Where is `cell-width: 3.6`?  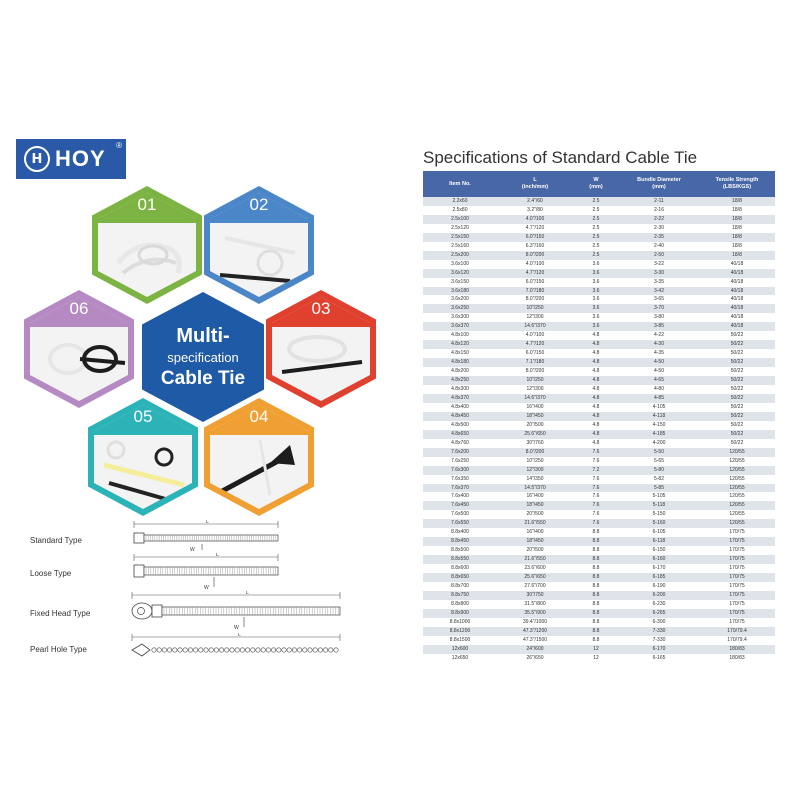
cell-width: 3.6 is located at coordinates (596, 273).